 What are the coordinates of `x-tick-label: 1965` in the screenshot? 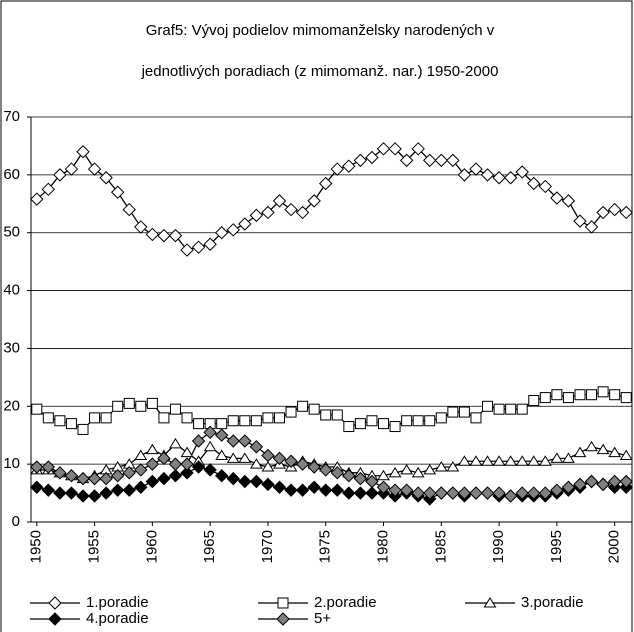 It's located at (209, 546).